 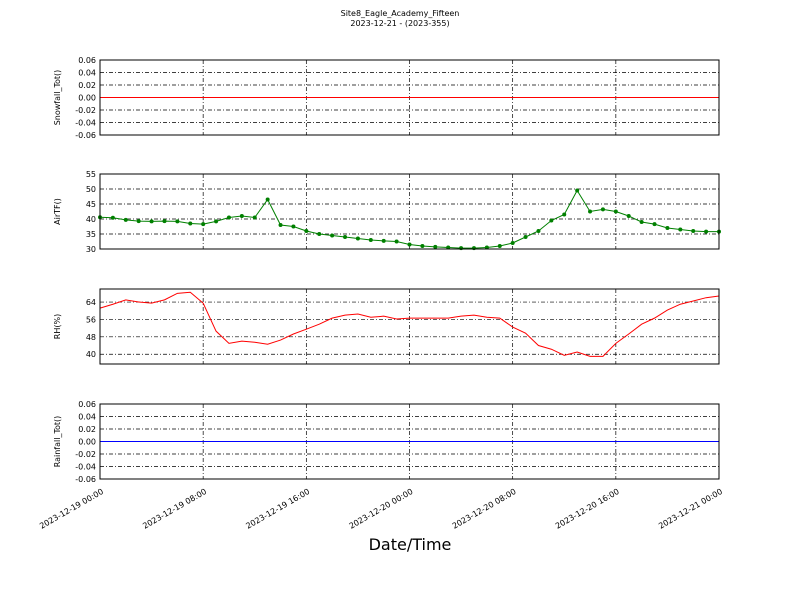 I want to click on y-tick-label: 35, so click(x=91, y=234).